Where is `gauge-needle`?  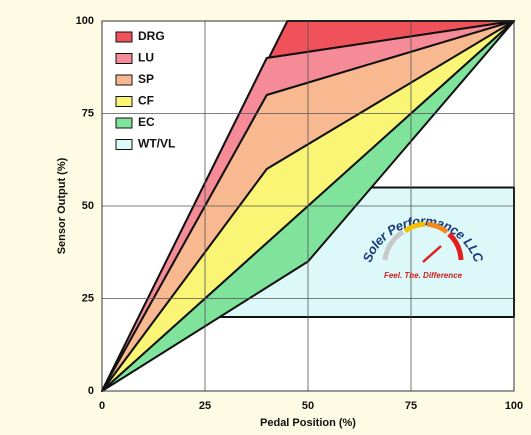 gauge-needle is located at coordinates (432, 254).